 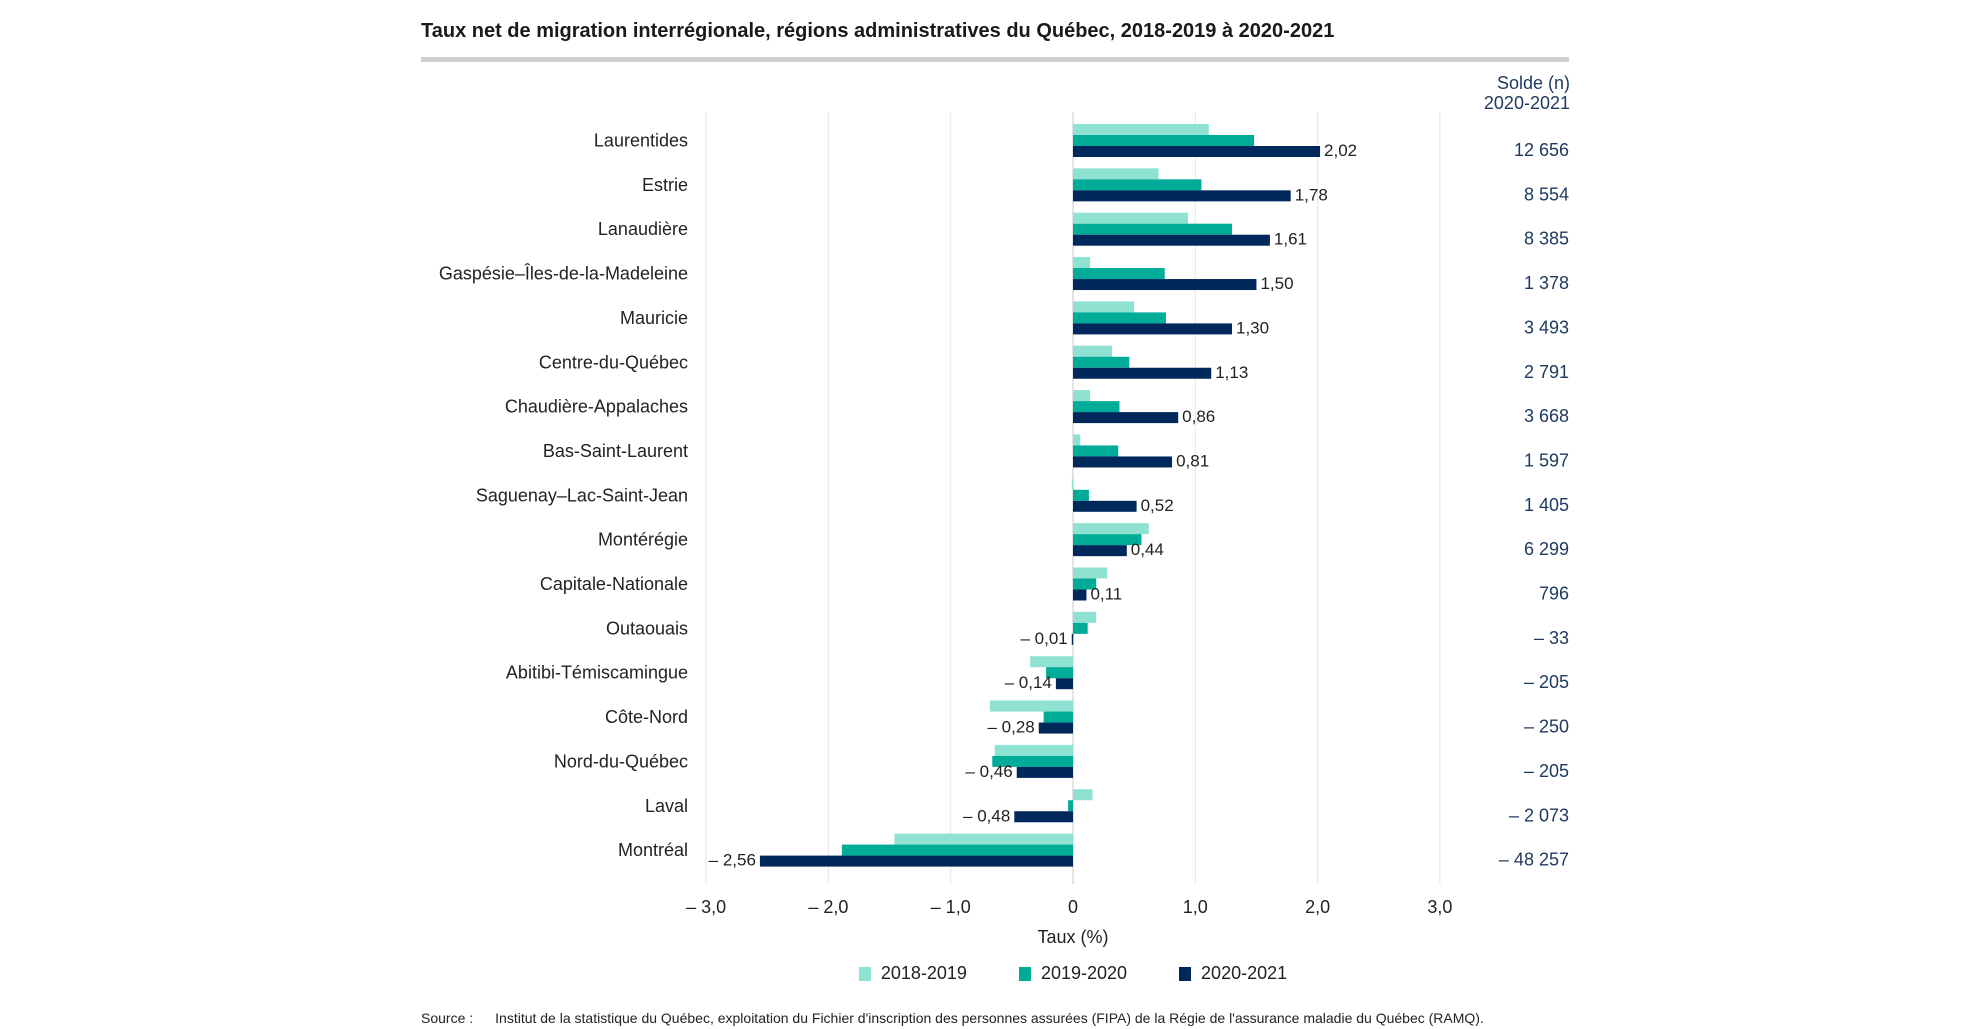 I want to click on category-label: Gaspésie–Îles-de-la-Madeleine, so click(x=563, y=274).